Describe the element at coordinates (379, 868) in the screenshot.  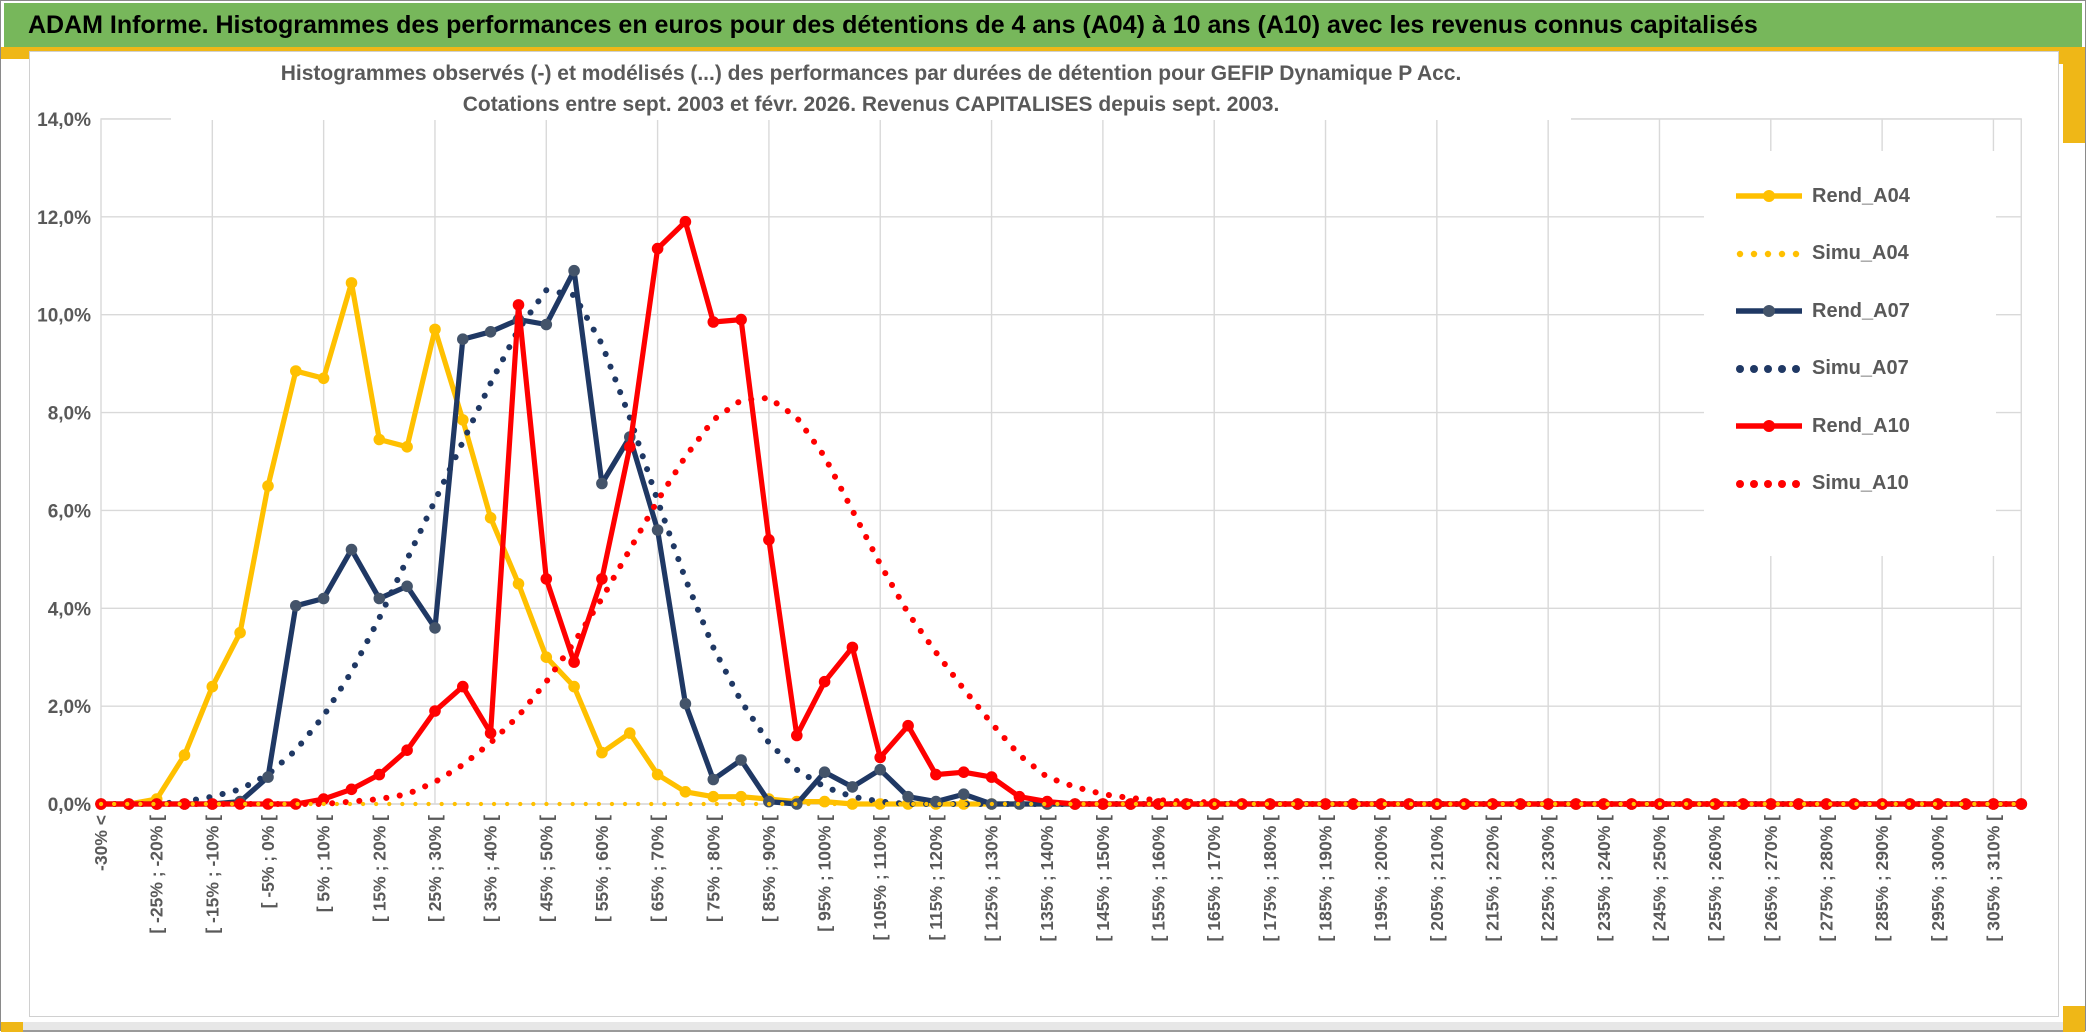
I see `x-axis-tick-label: [ 15% ; 20% [` at that location.